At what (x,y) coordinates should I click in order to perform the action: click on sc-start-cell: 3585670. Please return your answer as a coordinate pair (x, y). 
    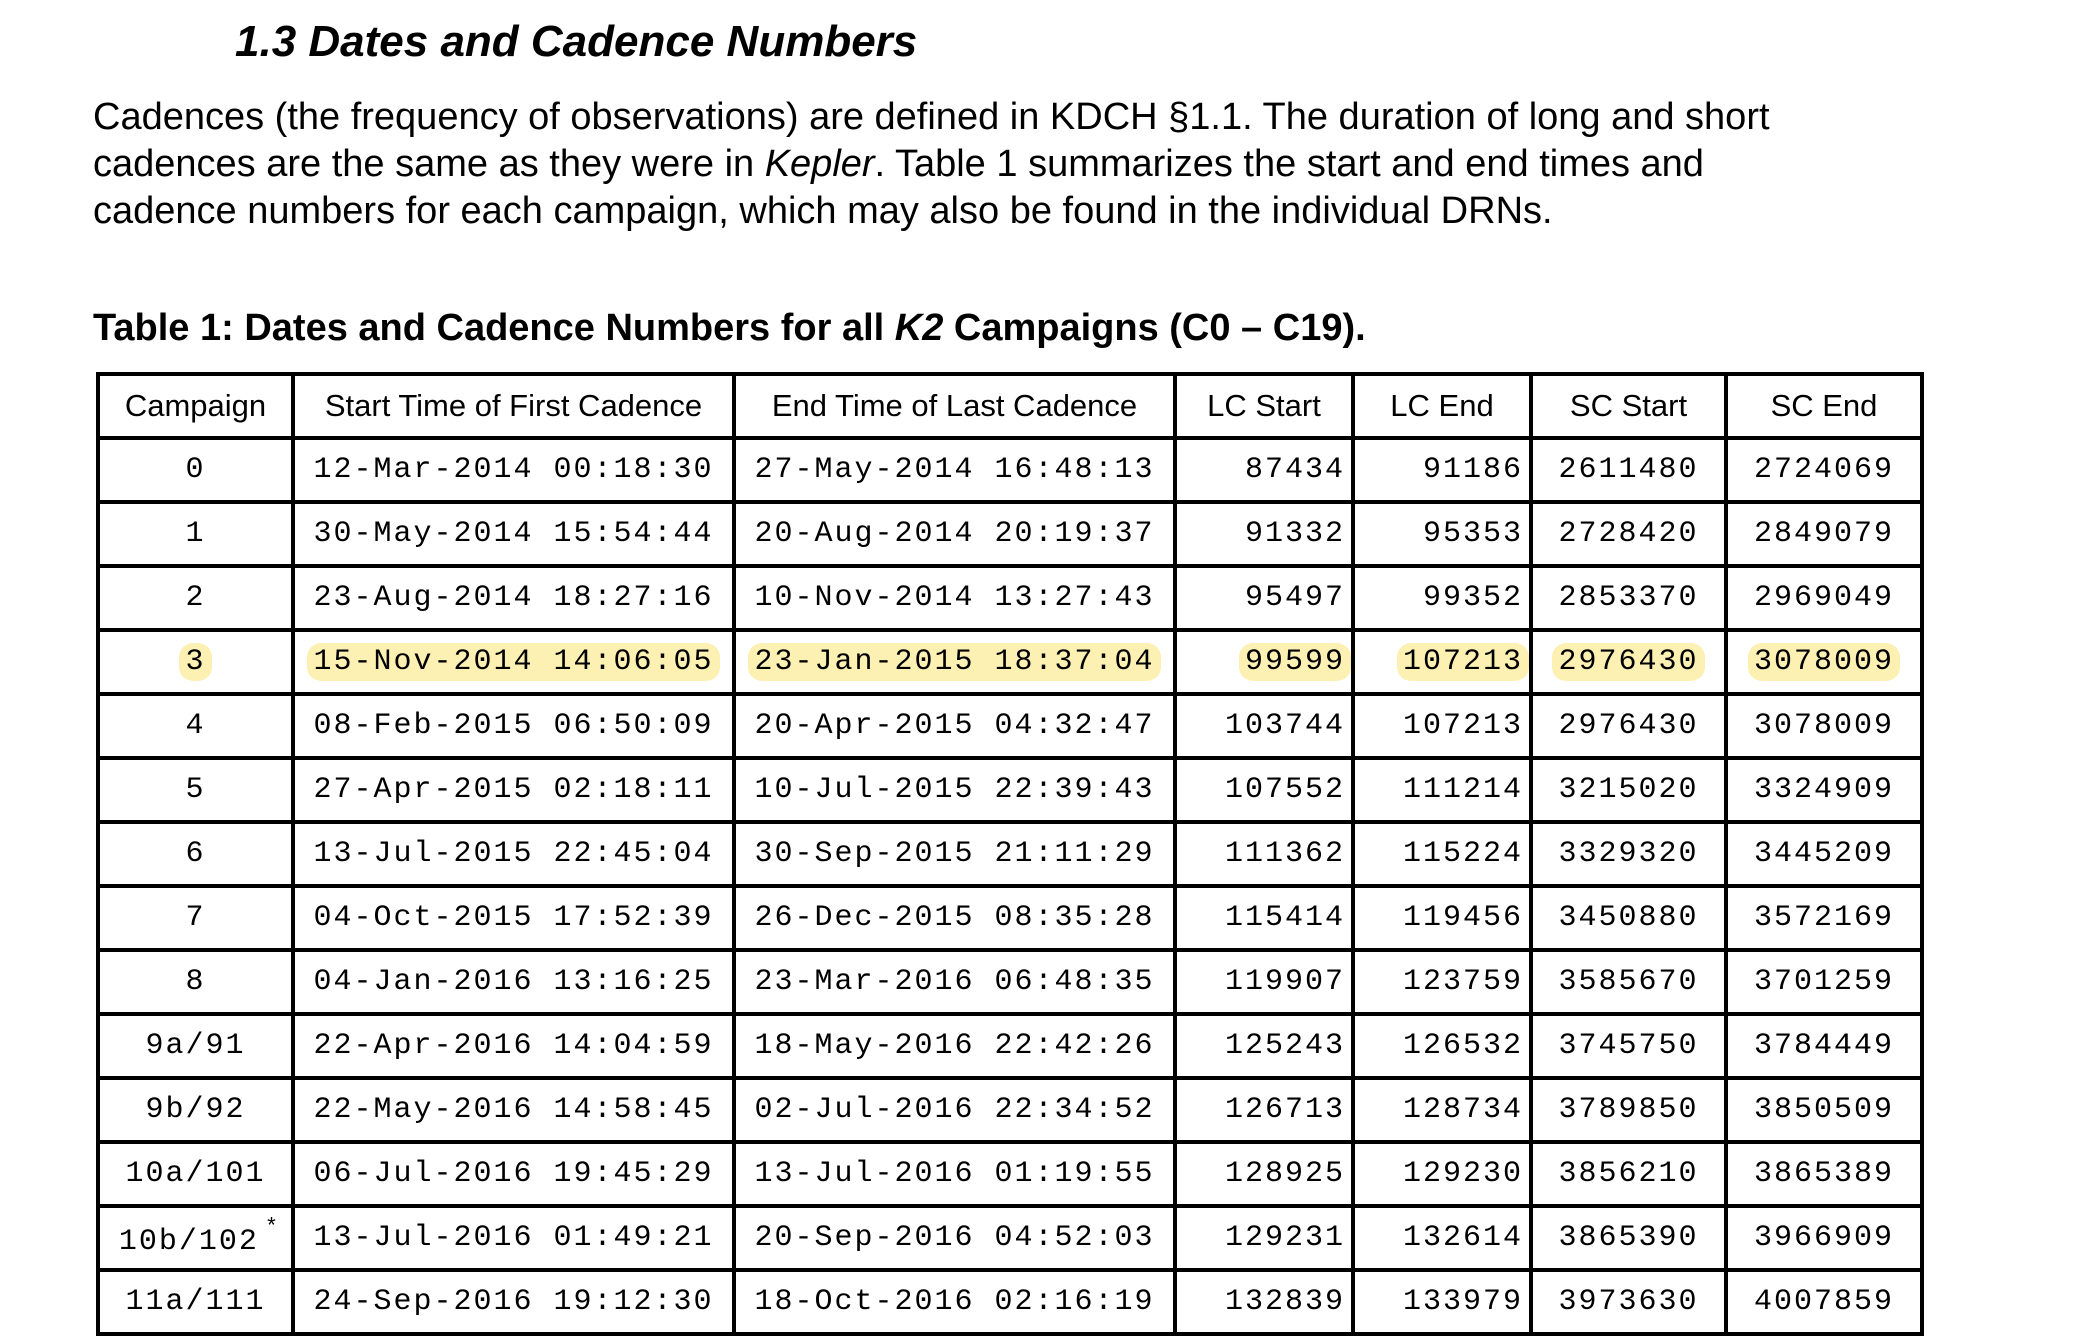
    Looking at the image, I should click on (1628, 982).